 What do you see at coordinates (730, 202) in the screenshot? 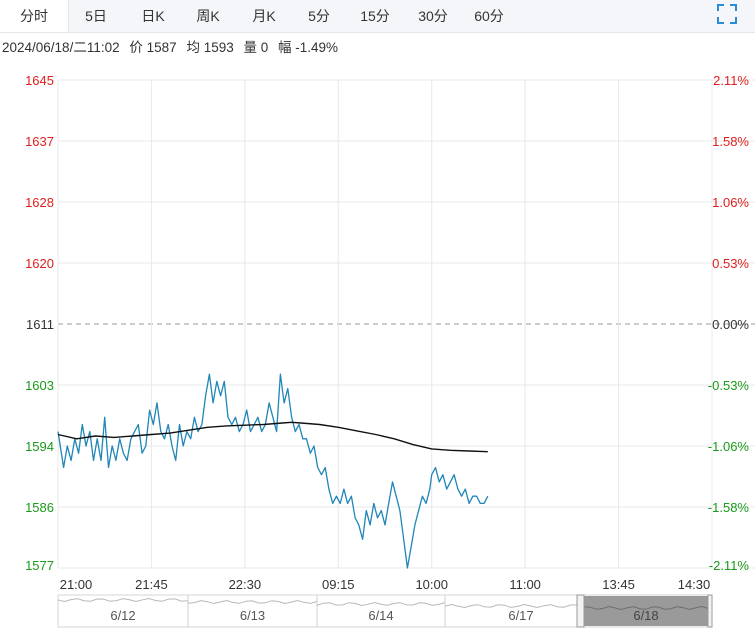
I see `y-tick-label-percent: 1.06%` at bounding box center [730, 202].